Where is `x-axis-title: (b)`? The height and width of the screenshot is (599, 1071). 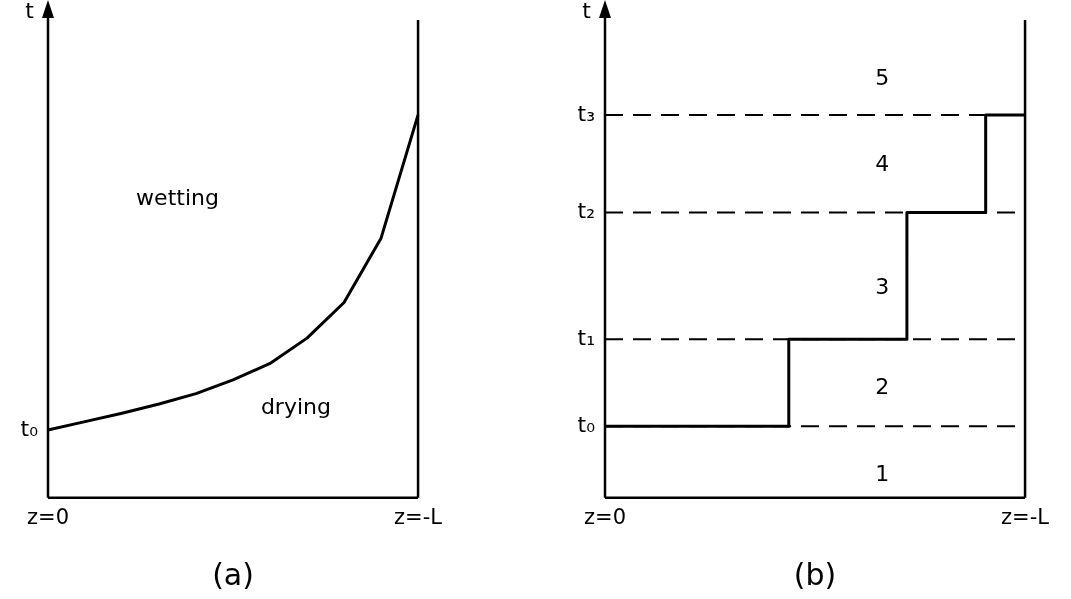
x-axis-title: (b) is located at coordinates (815, 574).